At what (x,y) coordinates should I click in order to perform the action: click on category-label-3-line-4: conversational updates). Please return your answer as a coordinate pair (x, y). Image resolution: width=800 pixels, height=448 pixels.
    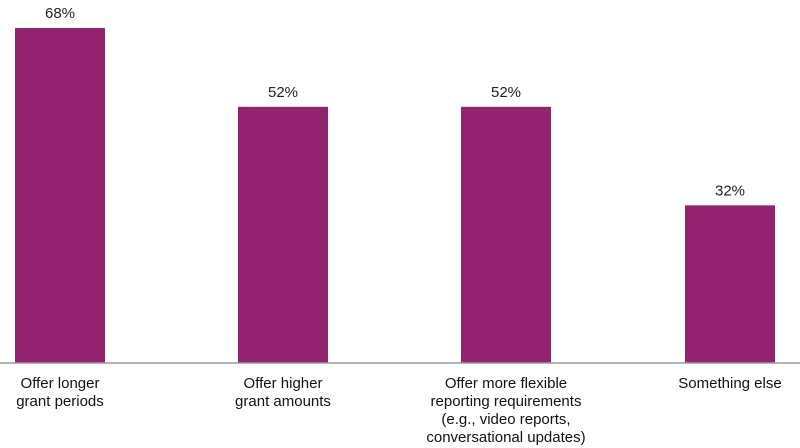
    Looking at the image, I should click on (505, 437).